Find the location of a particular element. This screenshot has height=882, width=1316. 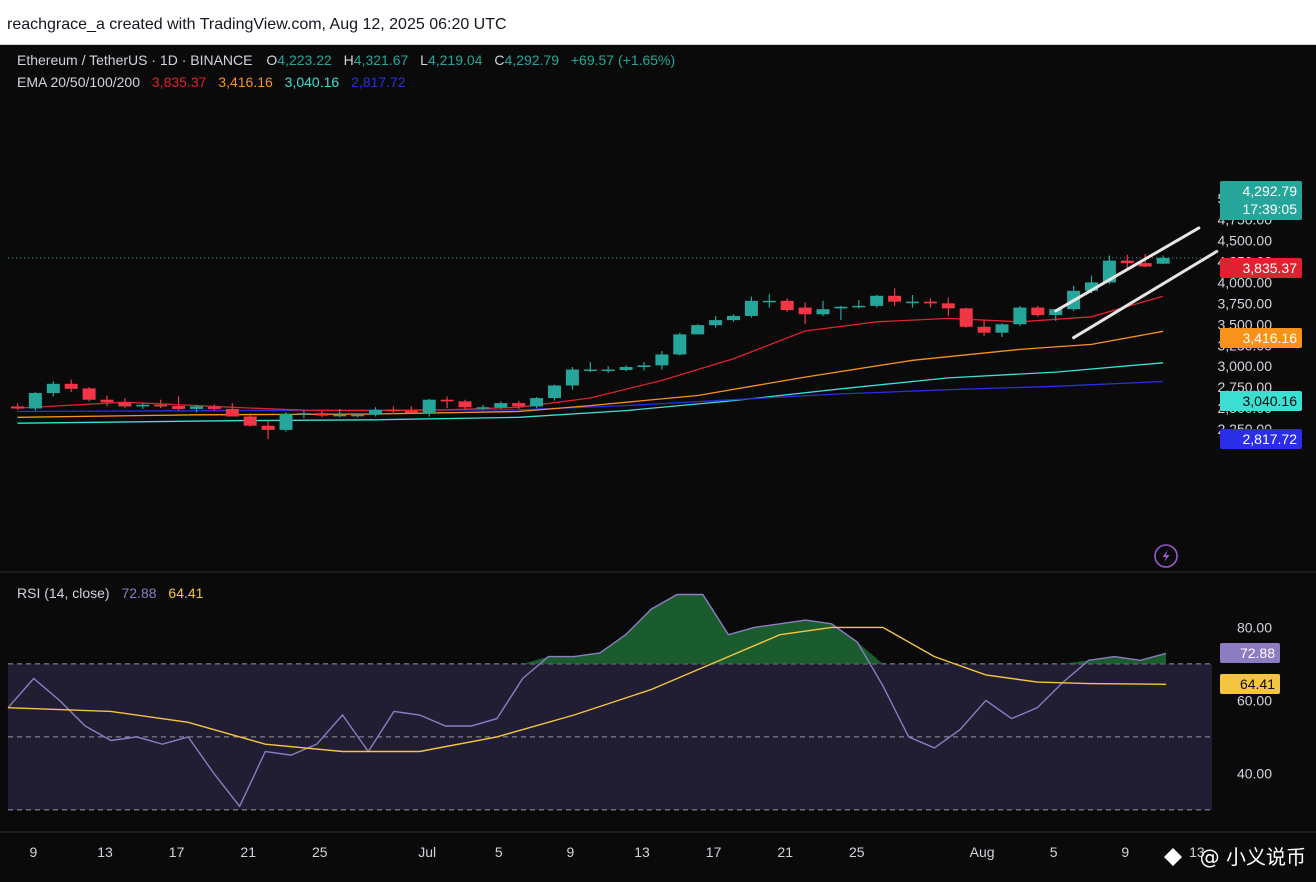

low-value: 4,219.04 is located at coordinates (455, 60).